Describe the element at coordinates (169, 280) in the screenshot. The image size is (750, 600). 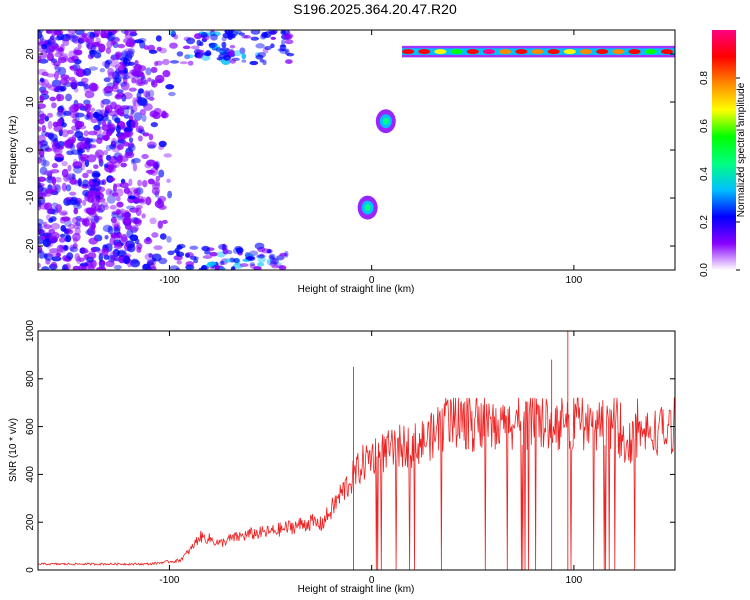
I see `x-tick-label: -100` at that location.